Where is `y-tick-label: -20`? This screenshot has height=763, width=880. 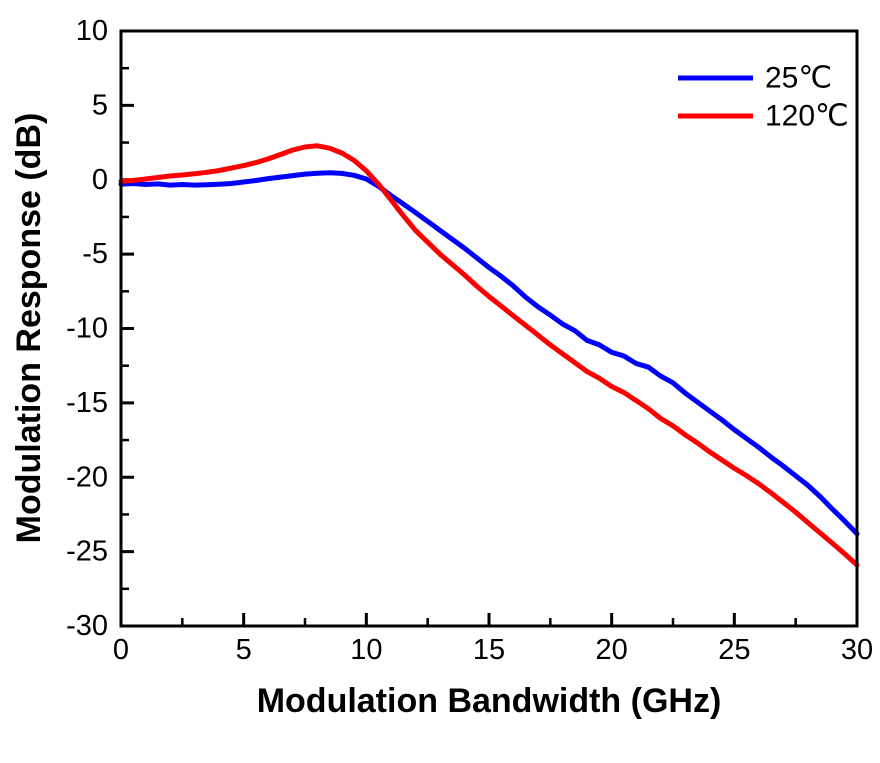
y-tick-label: -20 is located at coordinates (87, 477).